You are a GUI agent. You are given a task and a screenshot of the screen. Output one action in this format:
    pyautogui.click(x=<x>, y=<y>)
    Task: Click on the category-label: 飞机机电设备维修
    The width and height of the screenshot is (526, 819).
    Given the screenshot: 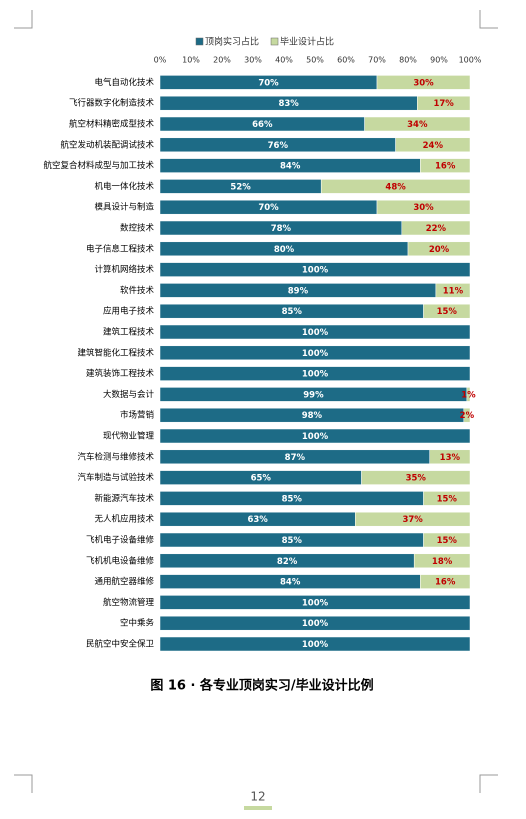 What is the action you would take?
    pyautogui.click(x=120, y=560)
    